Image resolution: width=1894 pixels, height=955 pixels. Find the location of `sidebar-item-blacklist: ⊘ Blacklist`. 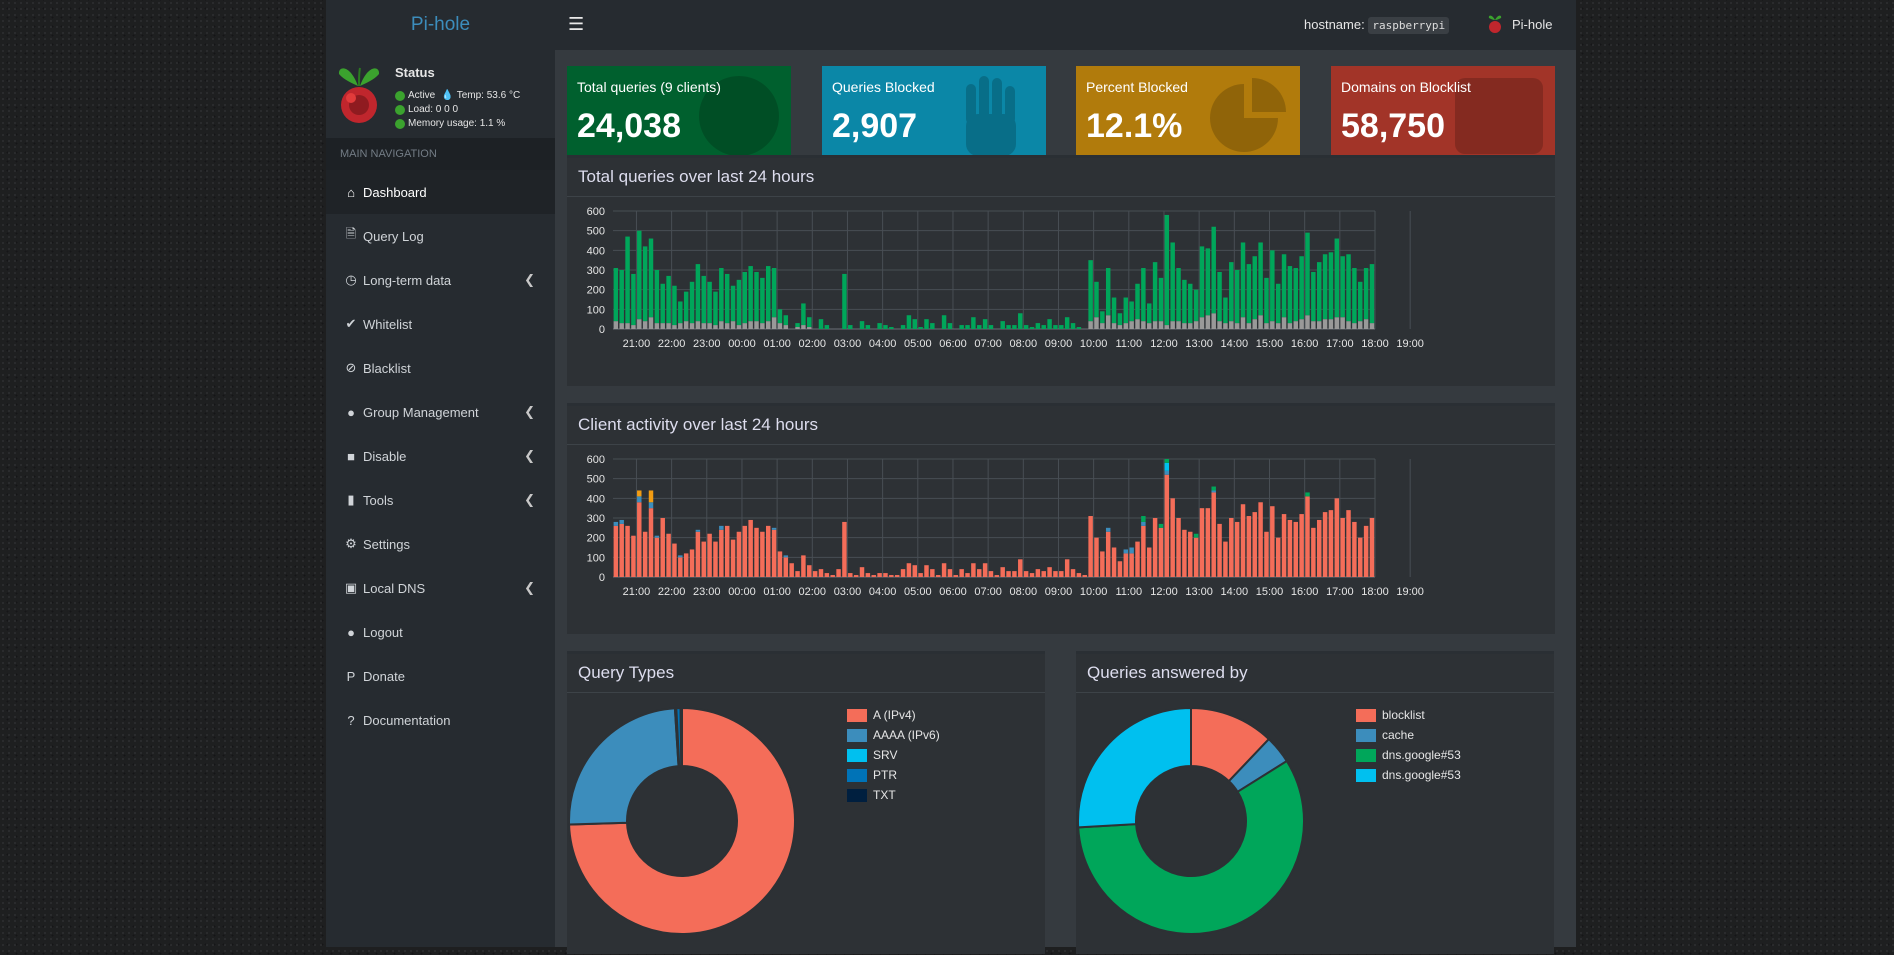

sidebar-item-blacklist: ⊘ Blacklist is located at coordinates (440, 368).